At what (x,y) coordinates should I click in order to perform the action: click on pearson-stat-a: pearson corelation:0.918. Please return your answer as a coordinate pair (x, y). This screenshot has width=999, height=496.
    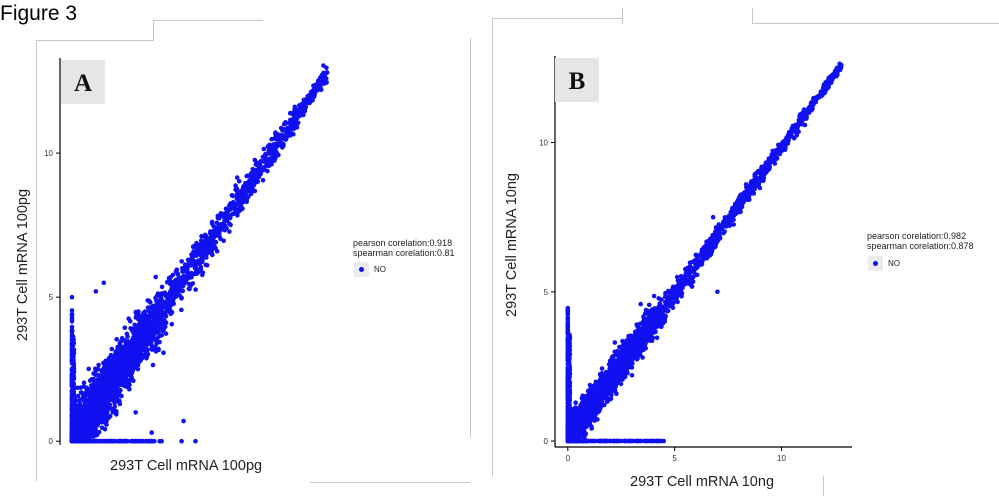
    Looking at the image, I should click on (403, 243).